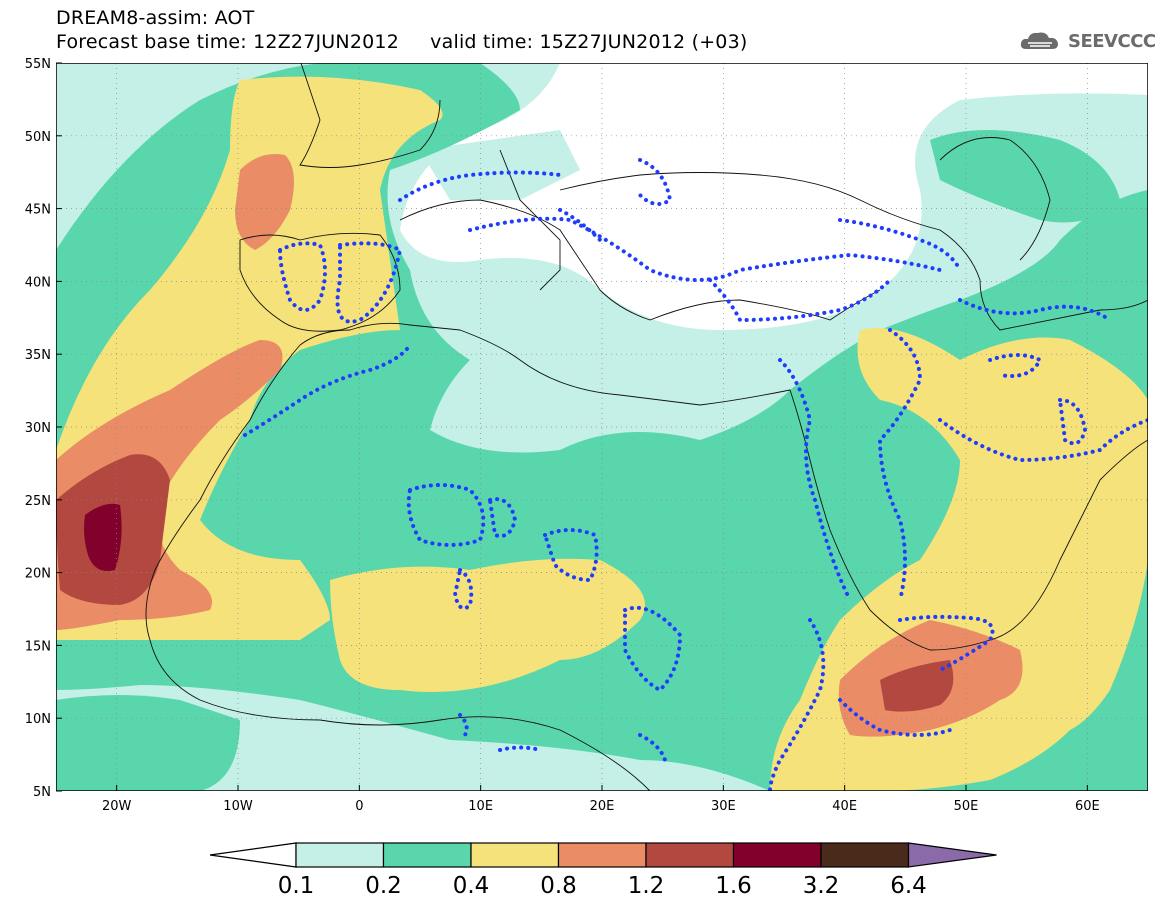  Describe the element at coordinates (952, 855) in the screenshot. I see `colorbar-max-extension` at that location.